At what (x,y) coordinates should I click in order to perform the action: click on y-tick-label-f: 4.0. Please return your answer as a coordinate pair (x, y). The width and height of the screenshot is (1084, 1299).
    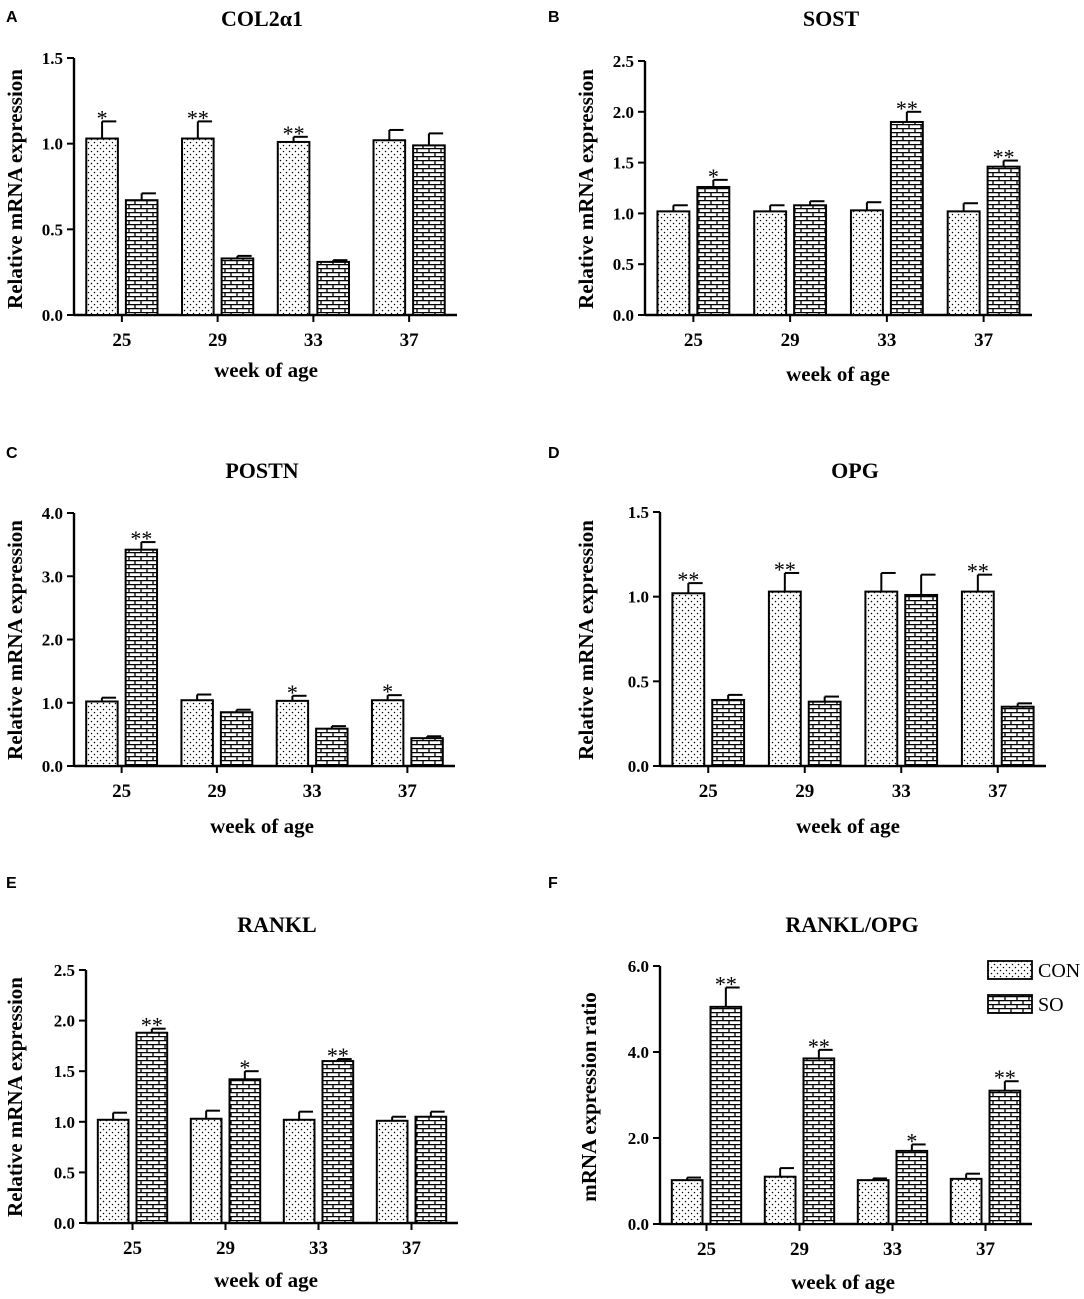
    Looking at the image, I should click on (638, 1052).